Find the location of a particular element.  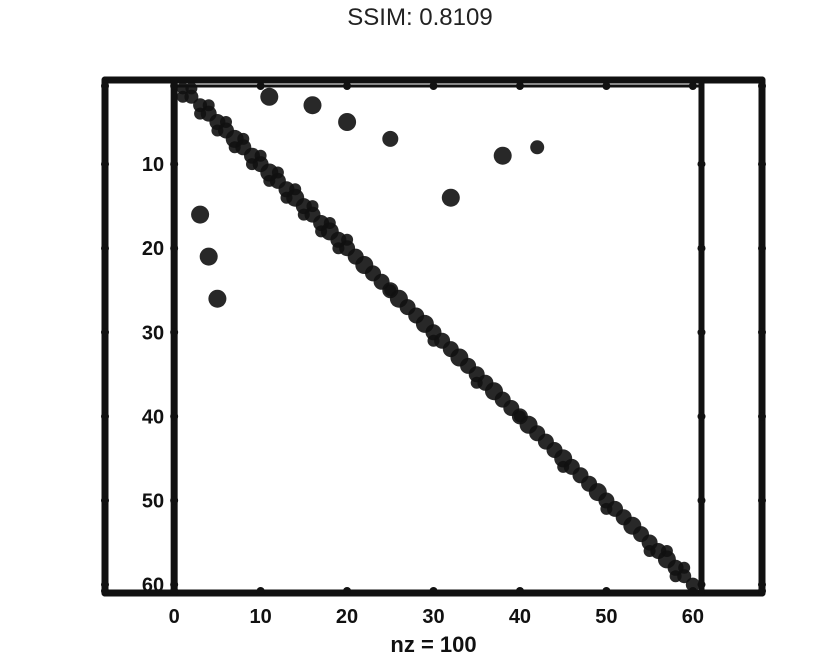

x-tick-label: 40 is located at coordinates (520, 617).